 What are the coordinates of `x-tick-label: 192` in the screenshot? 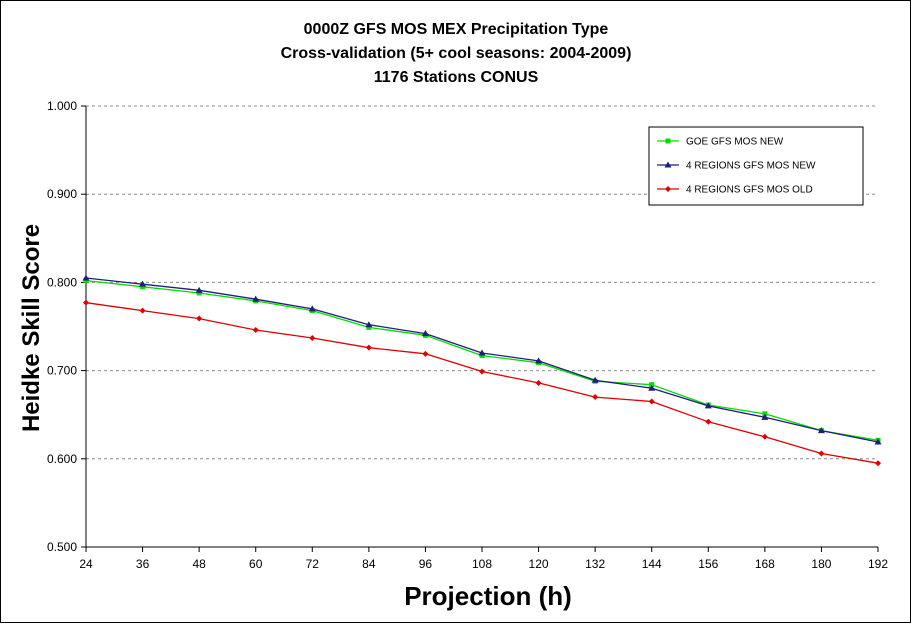 It's located at (878, 564).